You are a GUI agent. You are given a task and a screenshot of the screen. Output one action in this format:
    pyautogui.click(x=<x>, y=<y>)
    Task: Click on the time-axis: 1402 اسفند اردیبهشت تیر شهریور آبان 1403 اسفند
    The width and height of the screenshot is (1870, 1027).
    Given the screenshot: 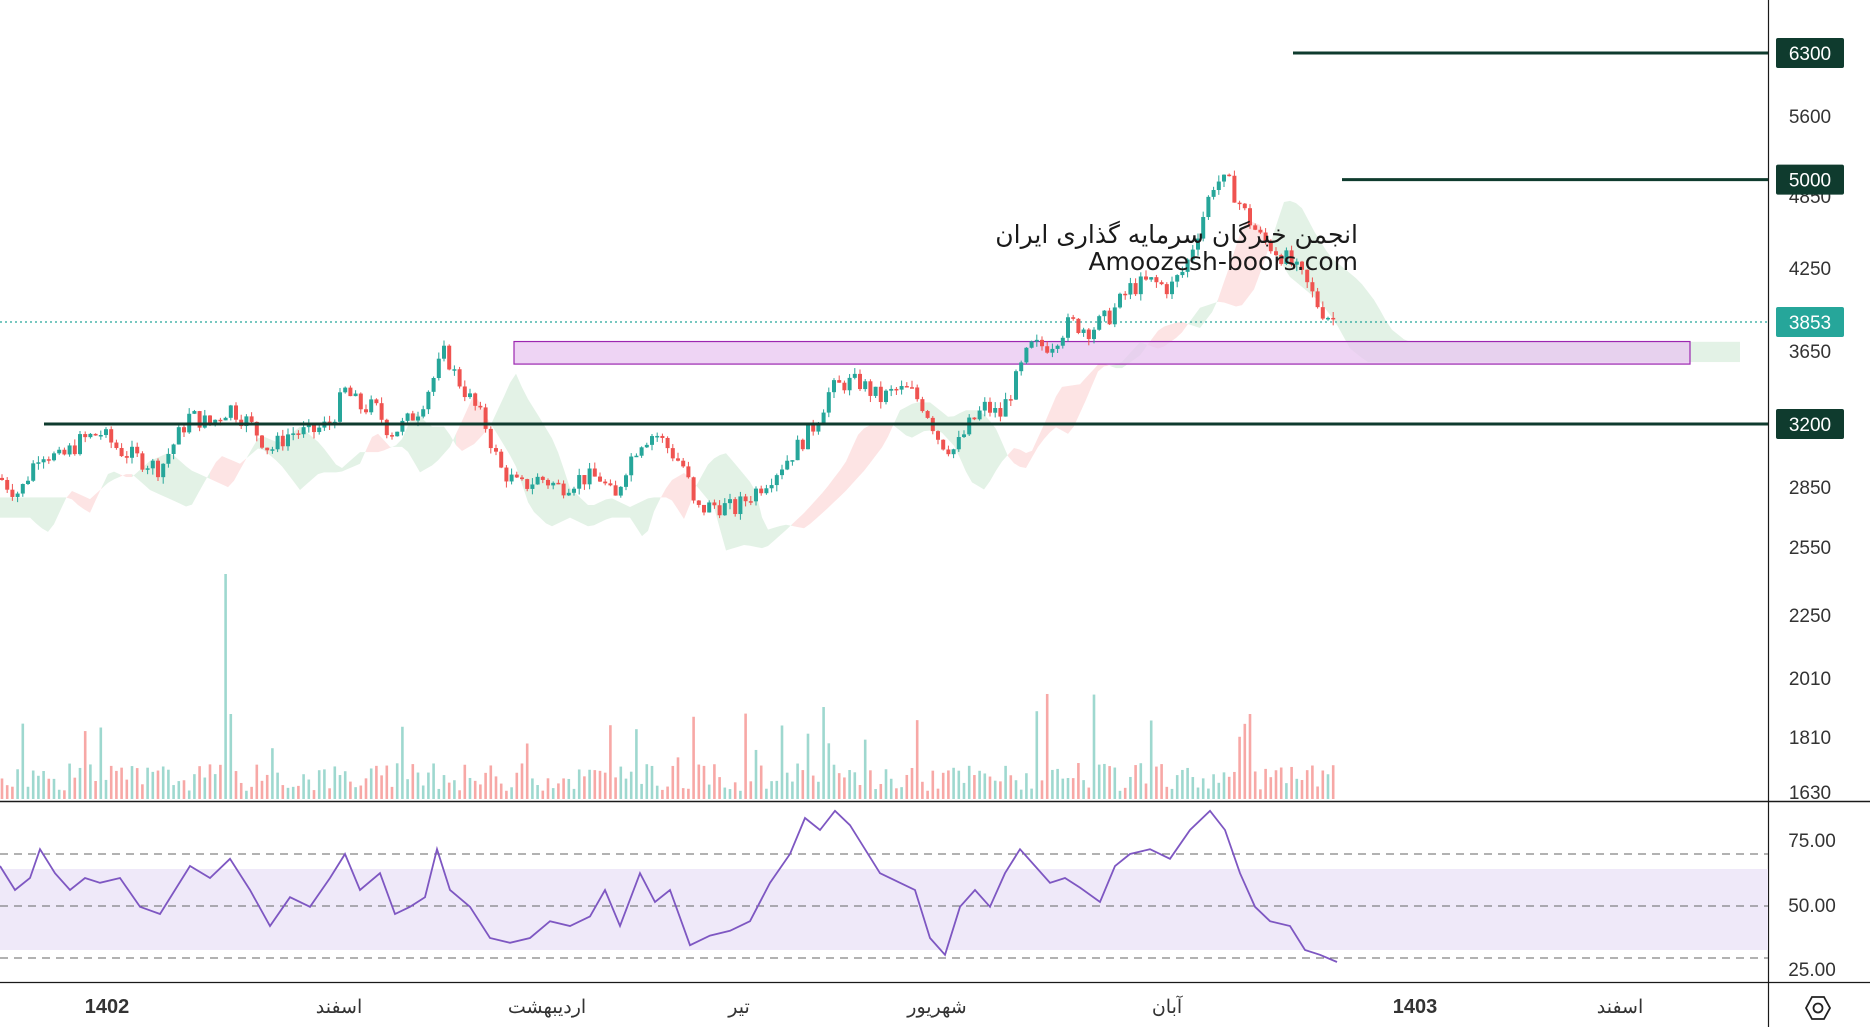 What is the action you would take?
    pyautogui.click(x=864, y=1006)
    